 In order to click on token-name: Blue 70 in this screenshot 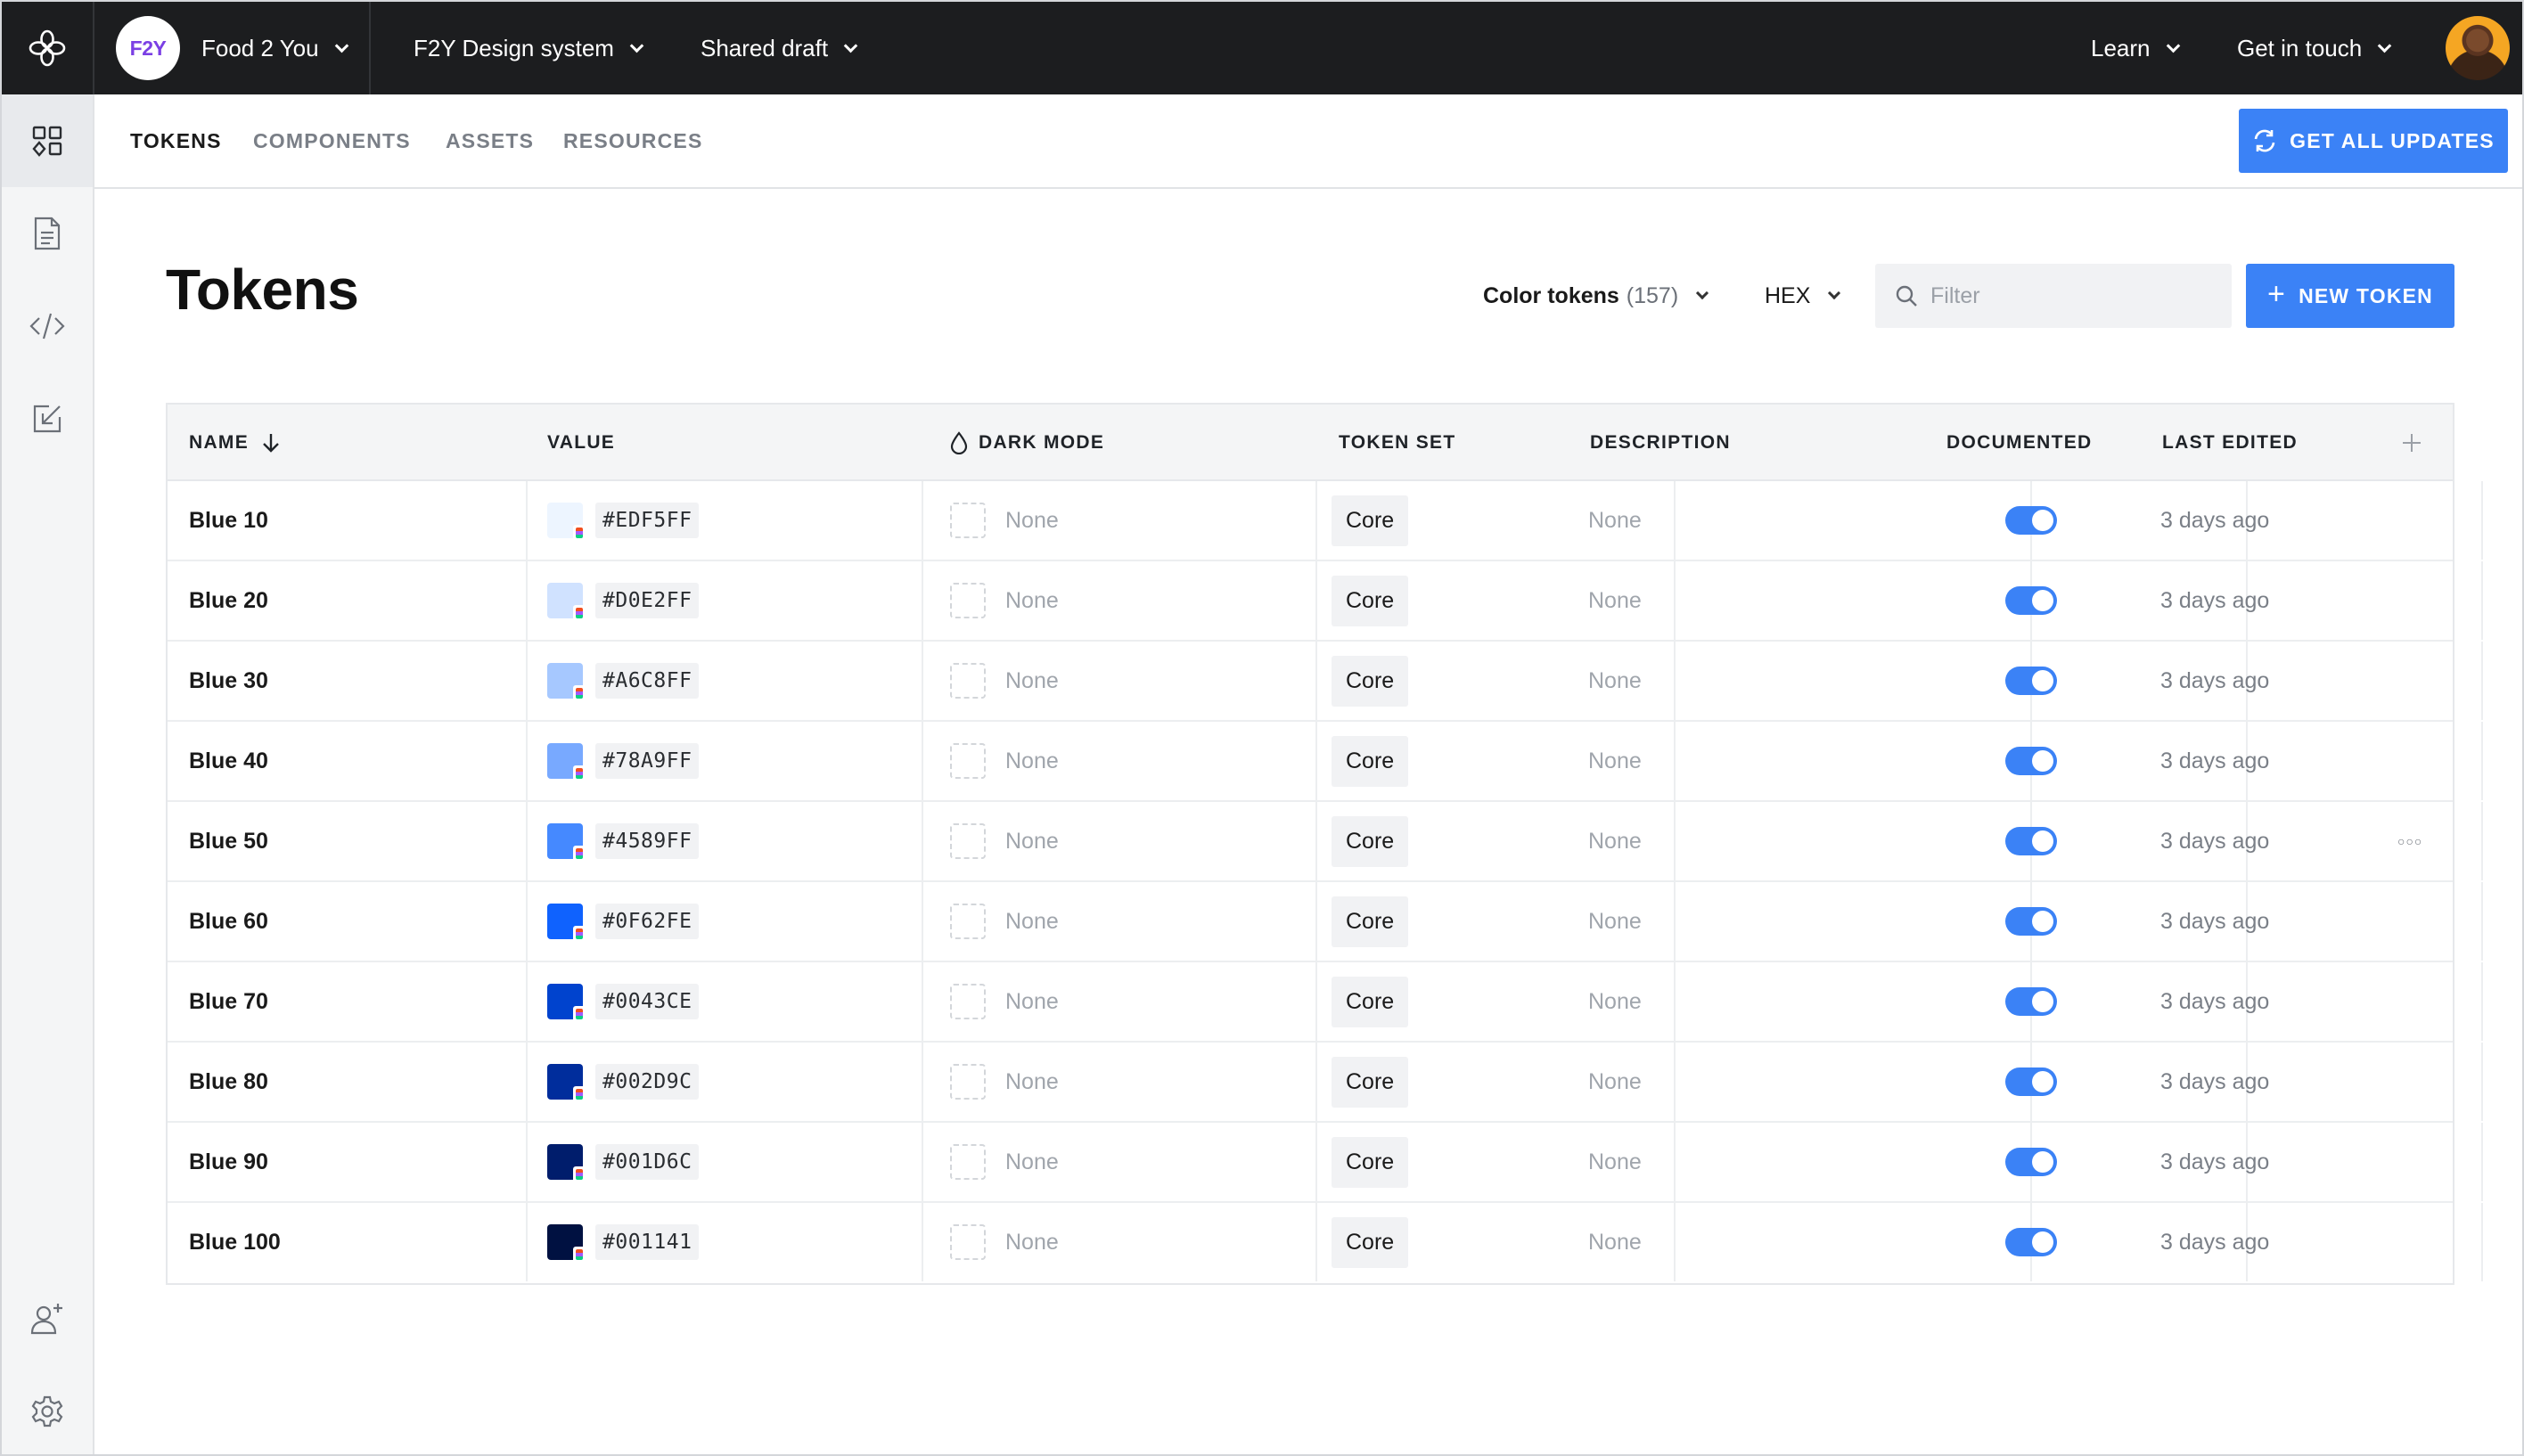, I will do `click(229, 1001)`.